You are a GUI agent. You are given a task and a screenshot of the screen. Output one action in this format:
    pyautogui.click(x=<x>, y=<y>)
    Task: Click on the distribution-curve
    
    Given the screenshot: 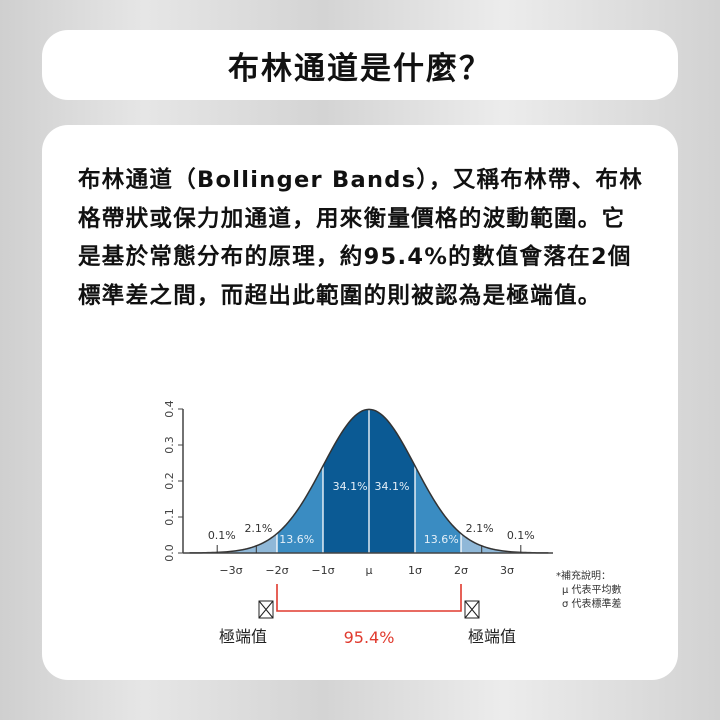 What is the action you would take?
    pyautogui.click(x=369, y=481)
    